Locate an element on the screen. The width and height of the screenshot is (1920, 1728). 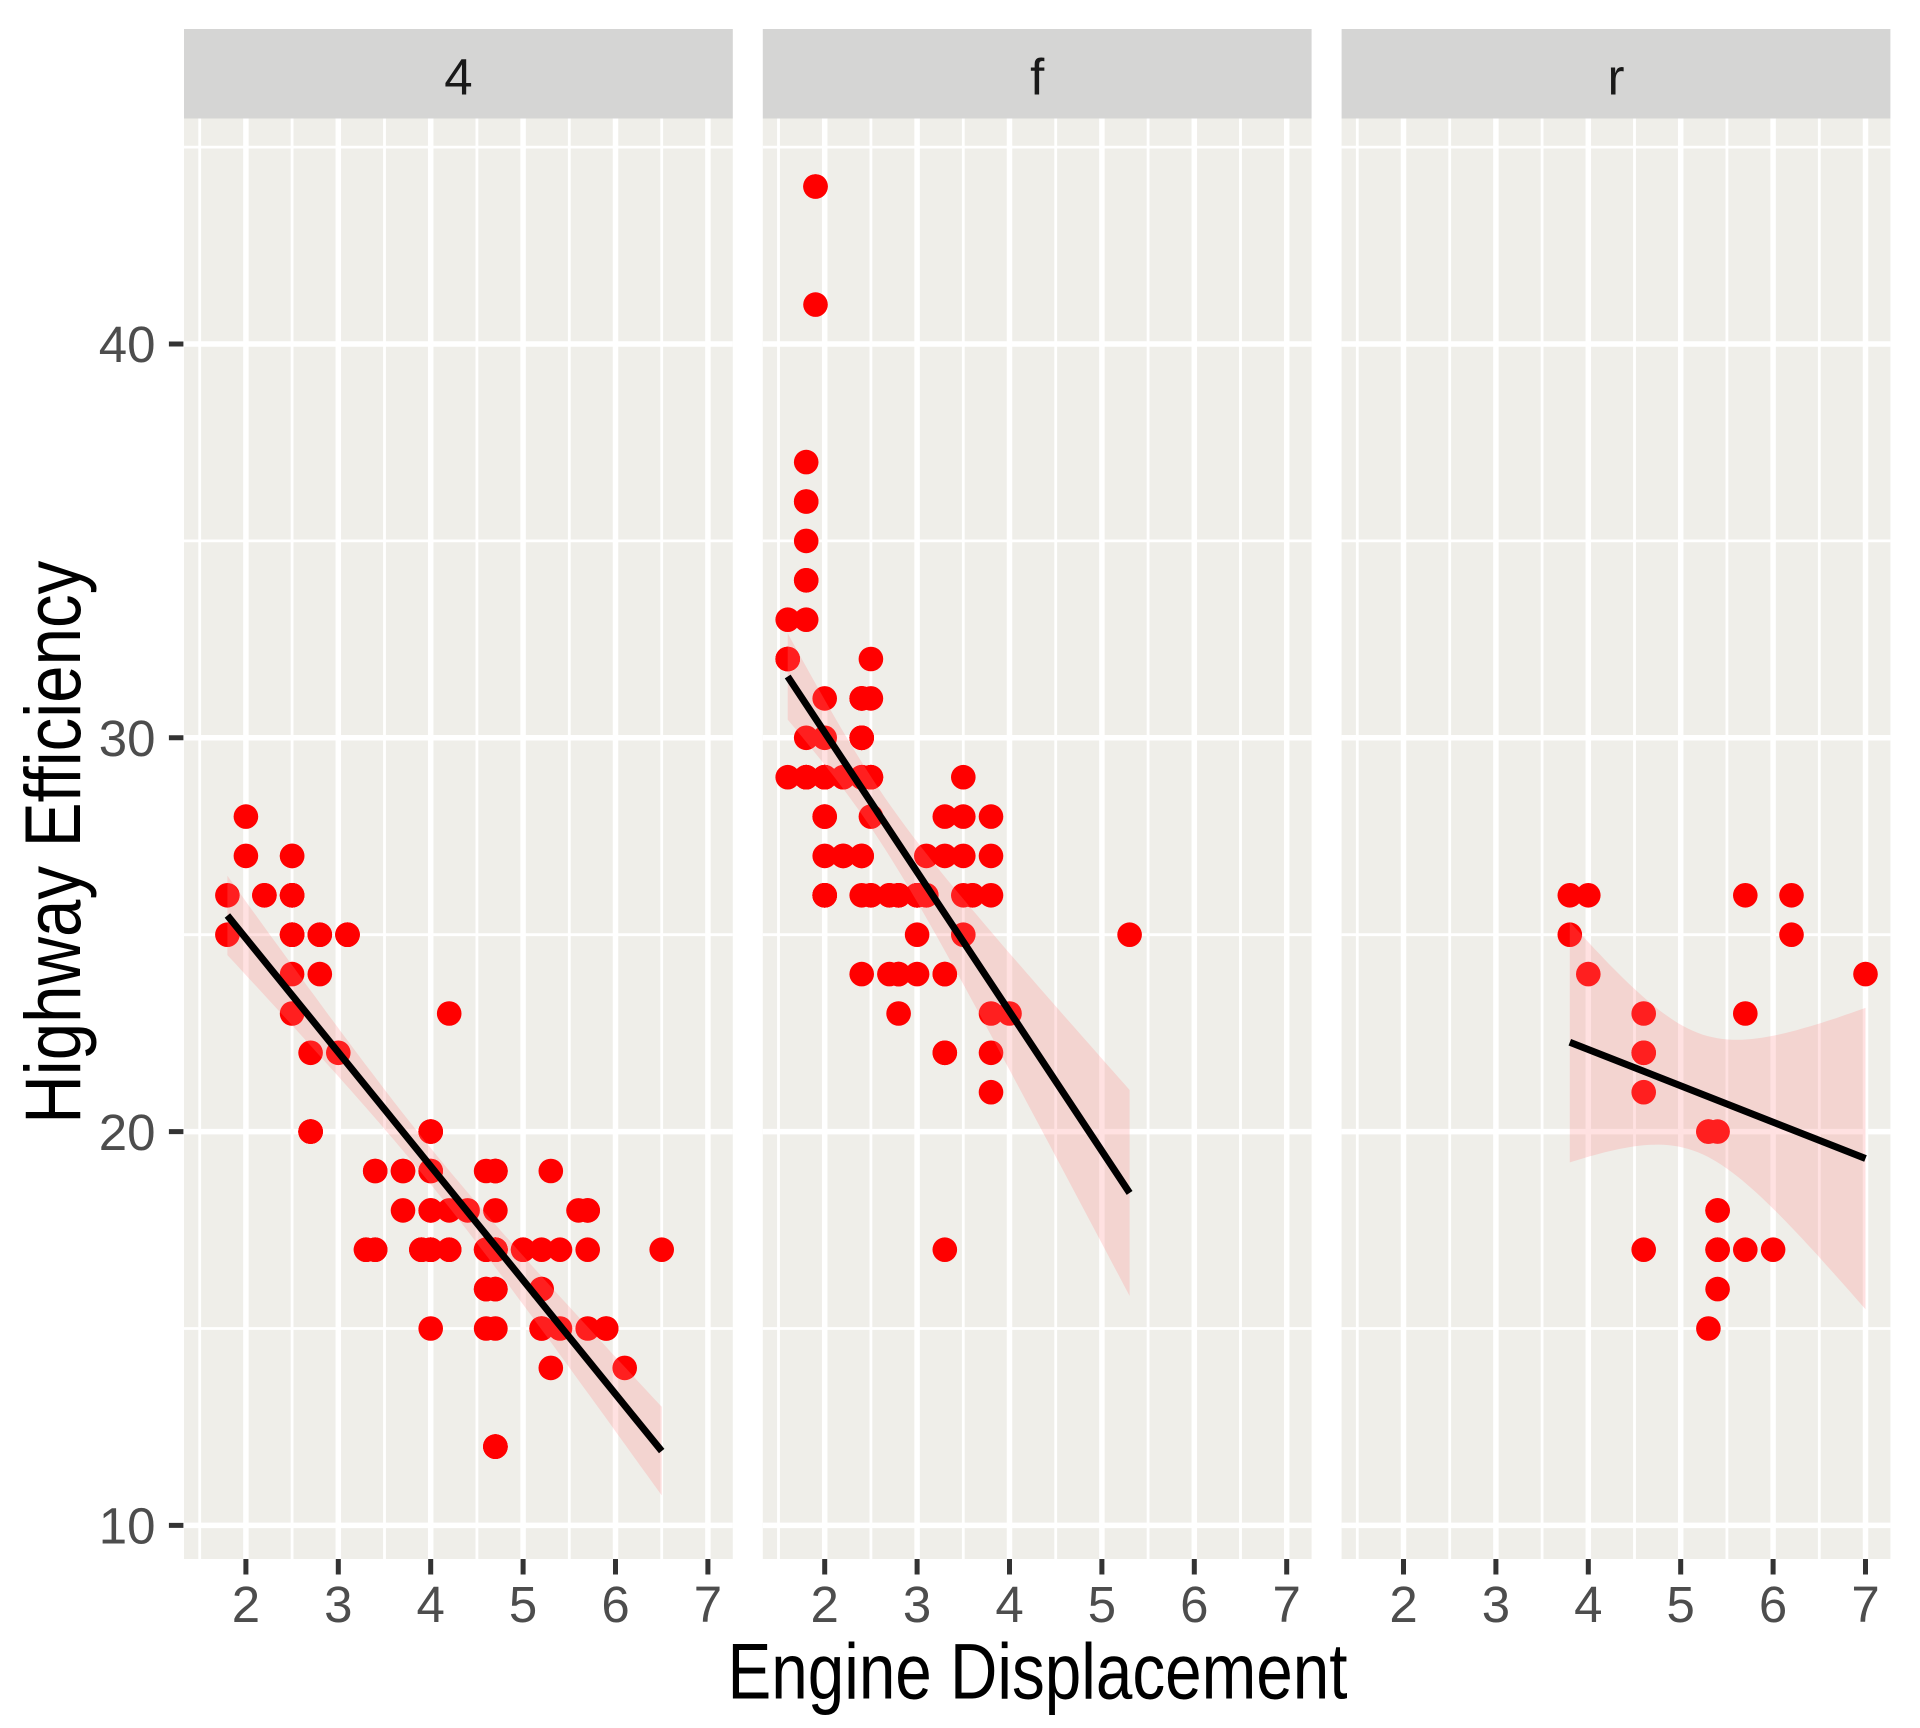
svg-text: 20 is located at coordinates (127, 1132).